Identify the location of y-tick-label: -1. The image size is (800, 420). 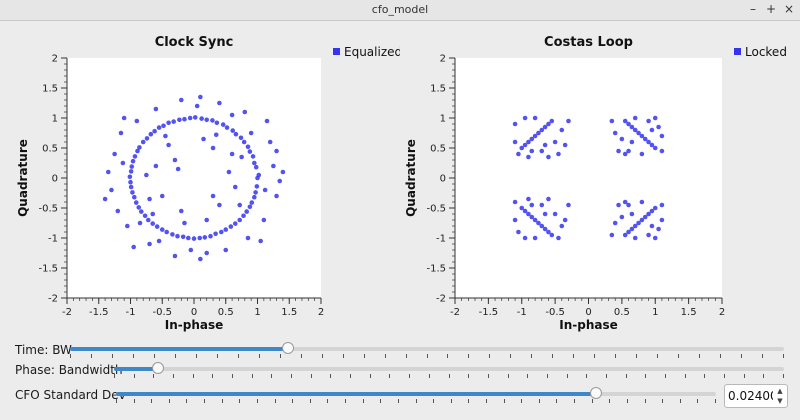
(53, 239).